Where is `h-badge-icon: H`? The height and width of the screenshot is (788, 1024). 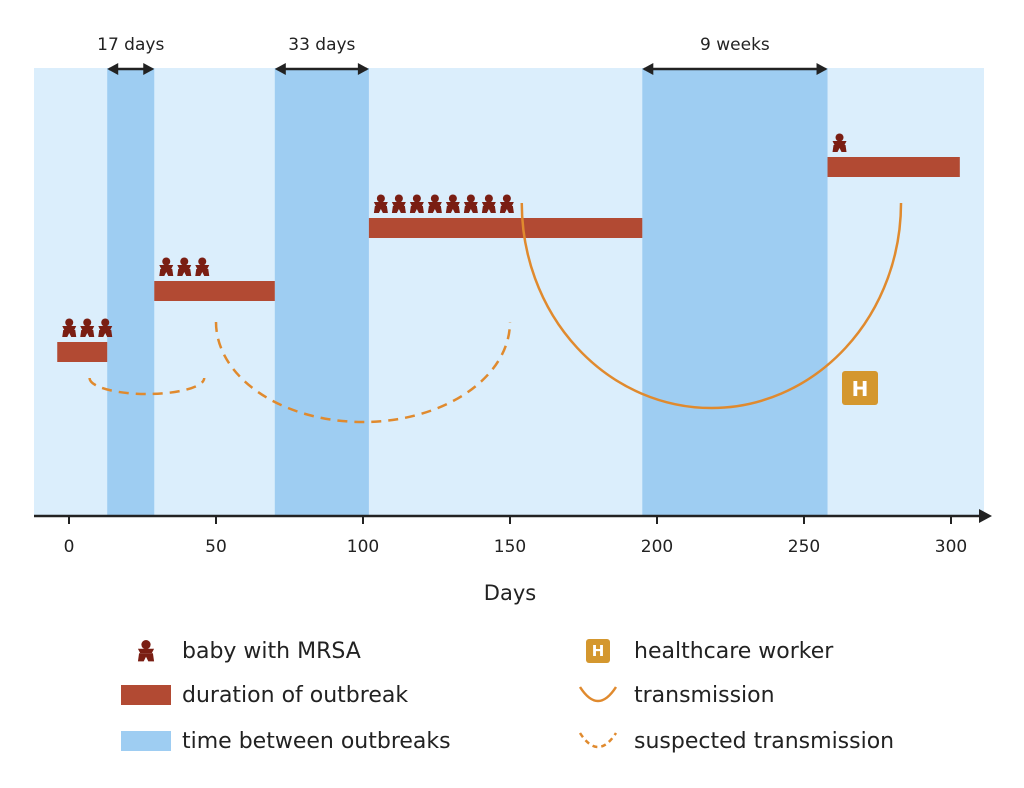 h-badge-icon: H is located at coordinates (598, 651).